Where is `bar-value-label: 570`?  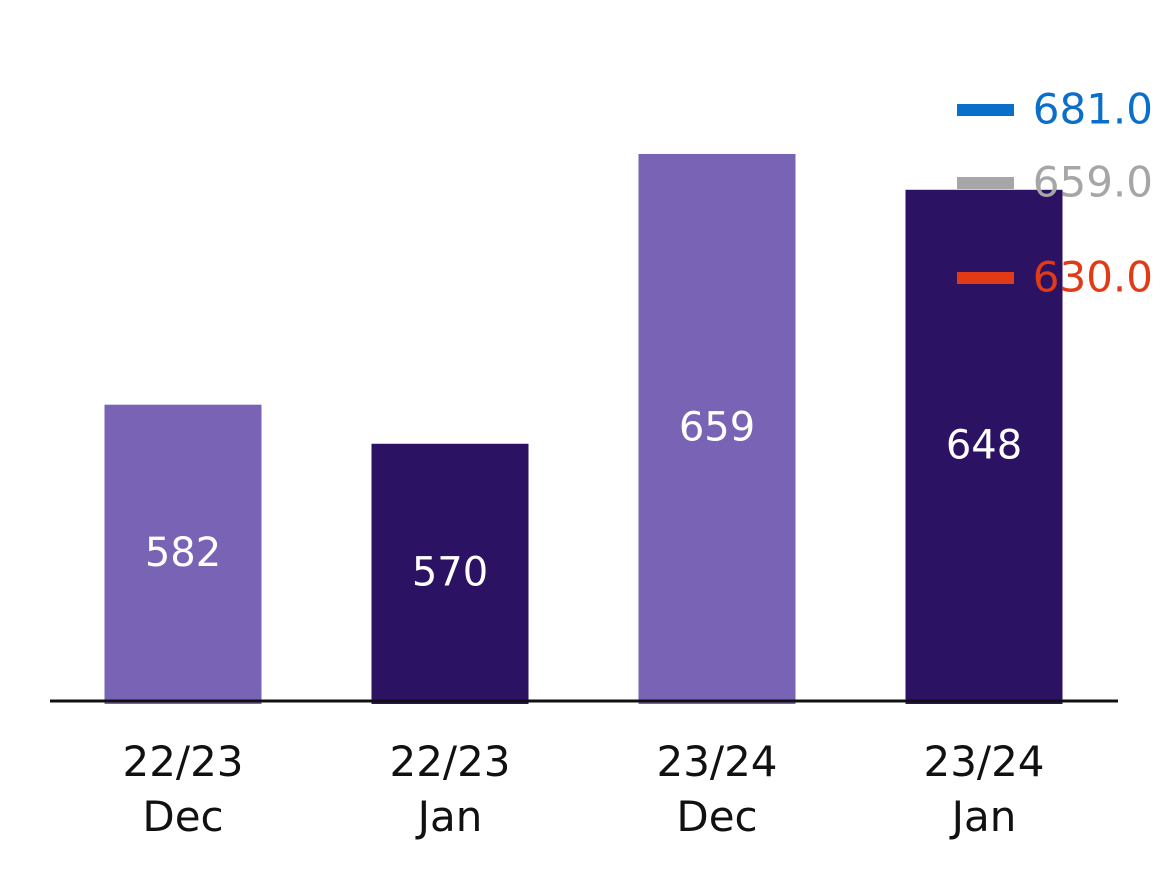 bar-value-label: 570 is located at coordinates (450, 572).